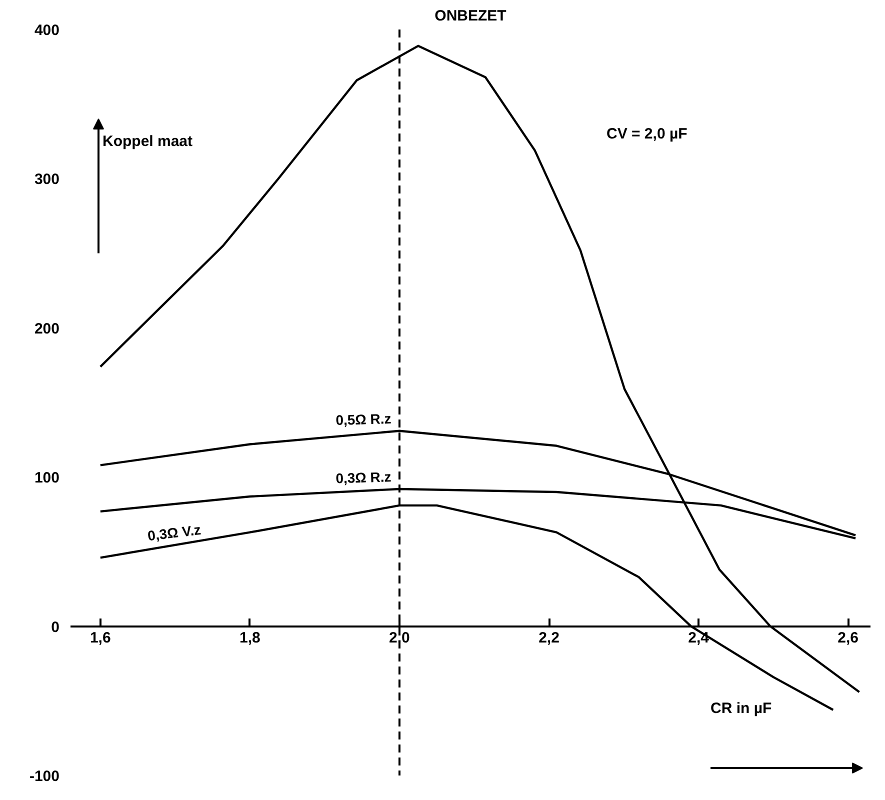  I want to click on text: 0,3Ω V.z, so click(174, 532).